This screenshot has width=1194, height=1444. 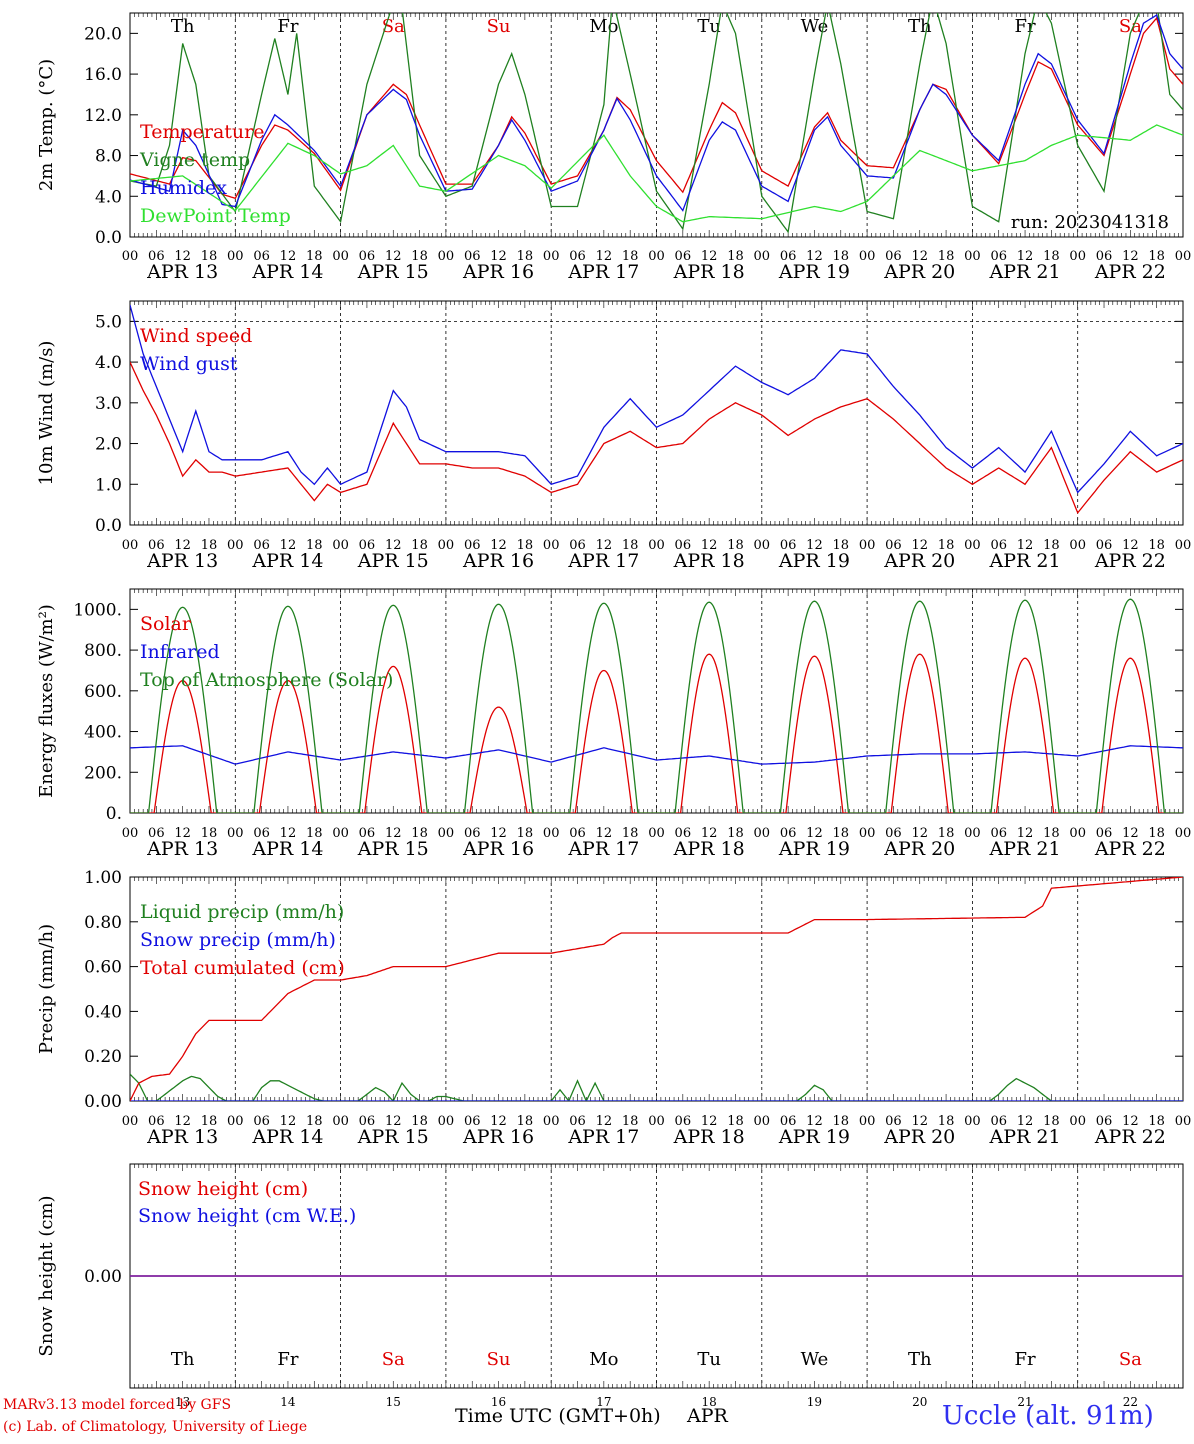 I want to click on day-name: Su, so click(x=499, y=26).